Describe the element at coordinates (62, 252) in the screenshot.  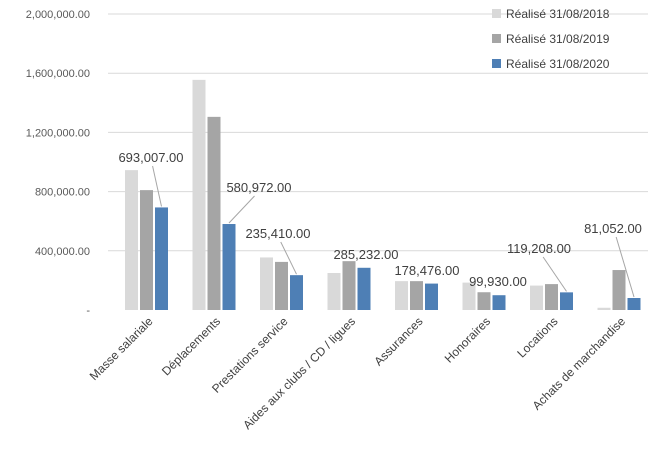
I see `y-tick-label: 400,000.00` at that location.